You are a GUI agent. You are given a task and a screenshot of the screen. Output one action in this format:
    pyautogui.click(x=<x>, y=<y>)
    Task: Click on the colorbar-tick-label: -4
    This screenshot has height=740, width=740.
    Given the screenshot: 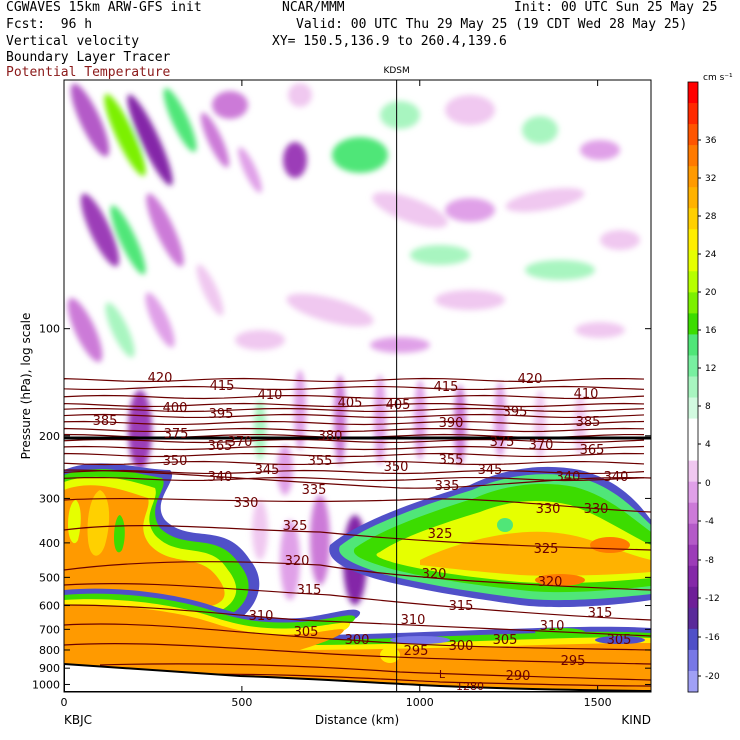 What is the action you would take?
    pyautogui.click(x=709, y=522)
    